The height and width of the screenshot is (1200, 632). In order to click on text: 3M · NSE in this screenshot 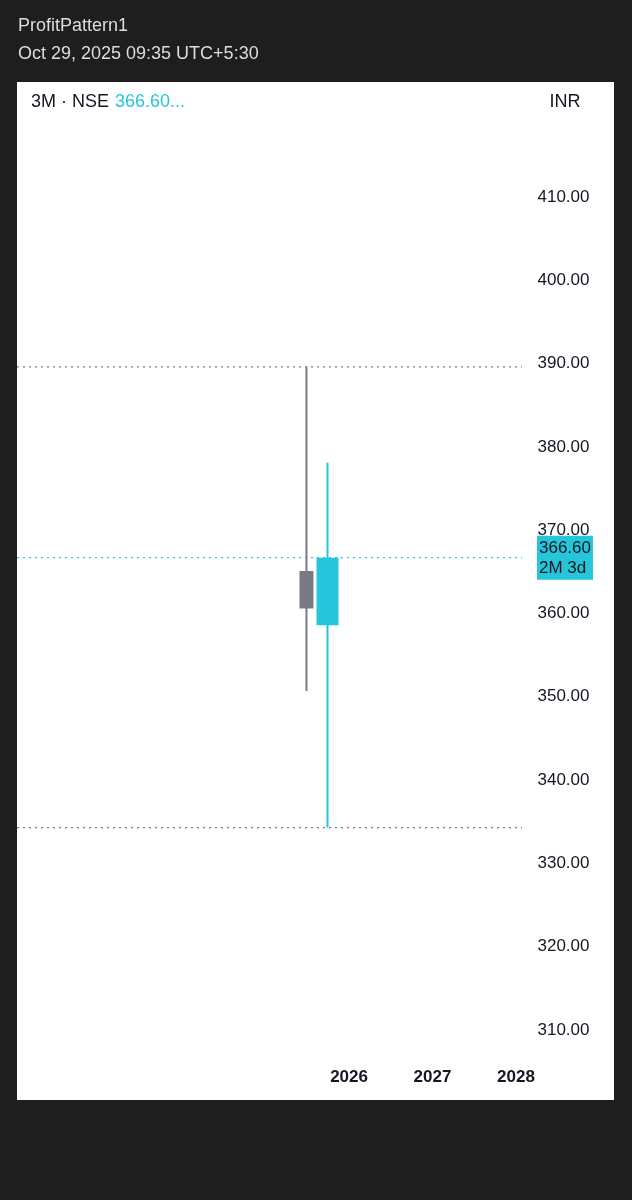, I will do `click(70, 101)`.